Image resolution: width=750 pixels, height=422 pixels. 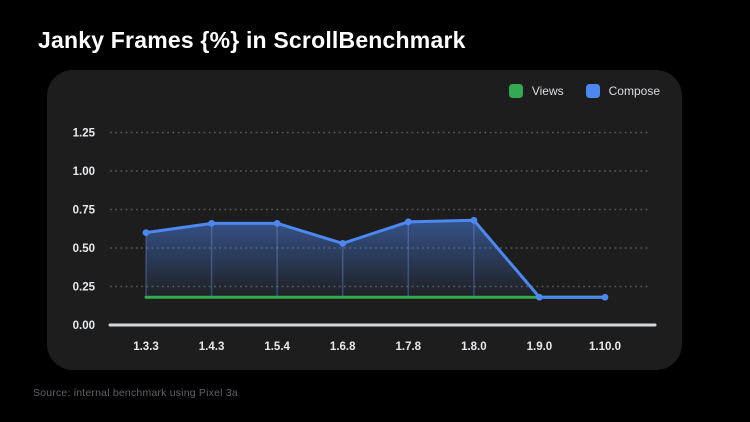 I want to click on views-series-swatch, so click(x=515, y=91).